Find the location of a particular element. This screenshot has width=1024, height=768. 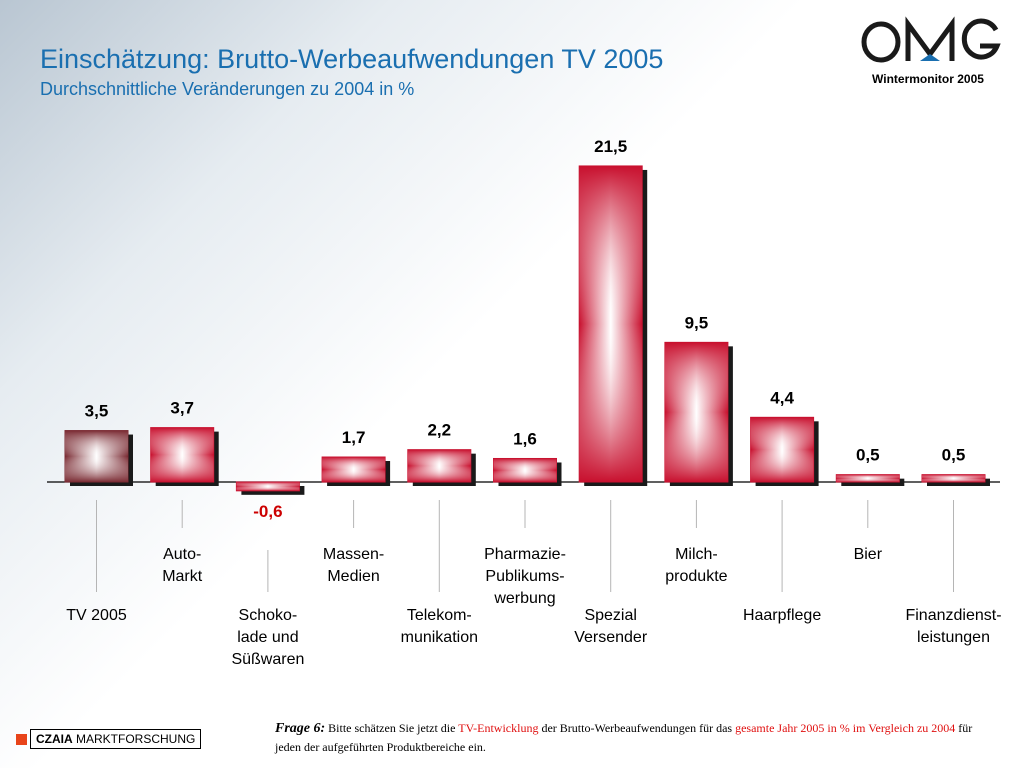

omg-logo-mark is located at coordinates (931, 39).